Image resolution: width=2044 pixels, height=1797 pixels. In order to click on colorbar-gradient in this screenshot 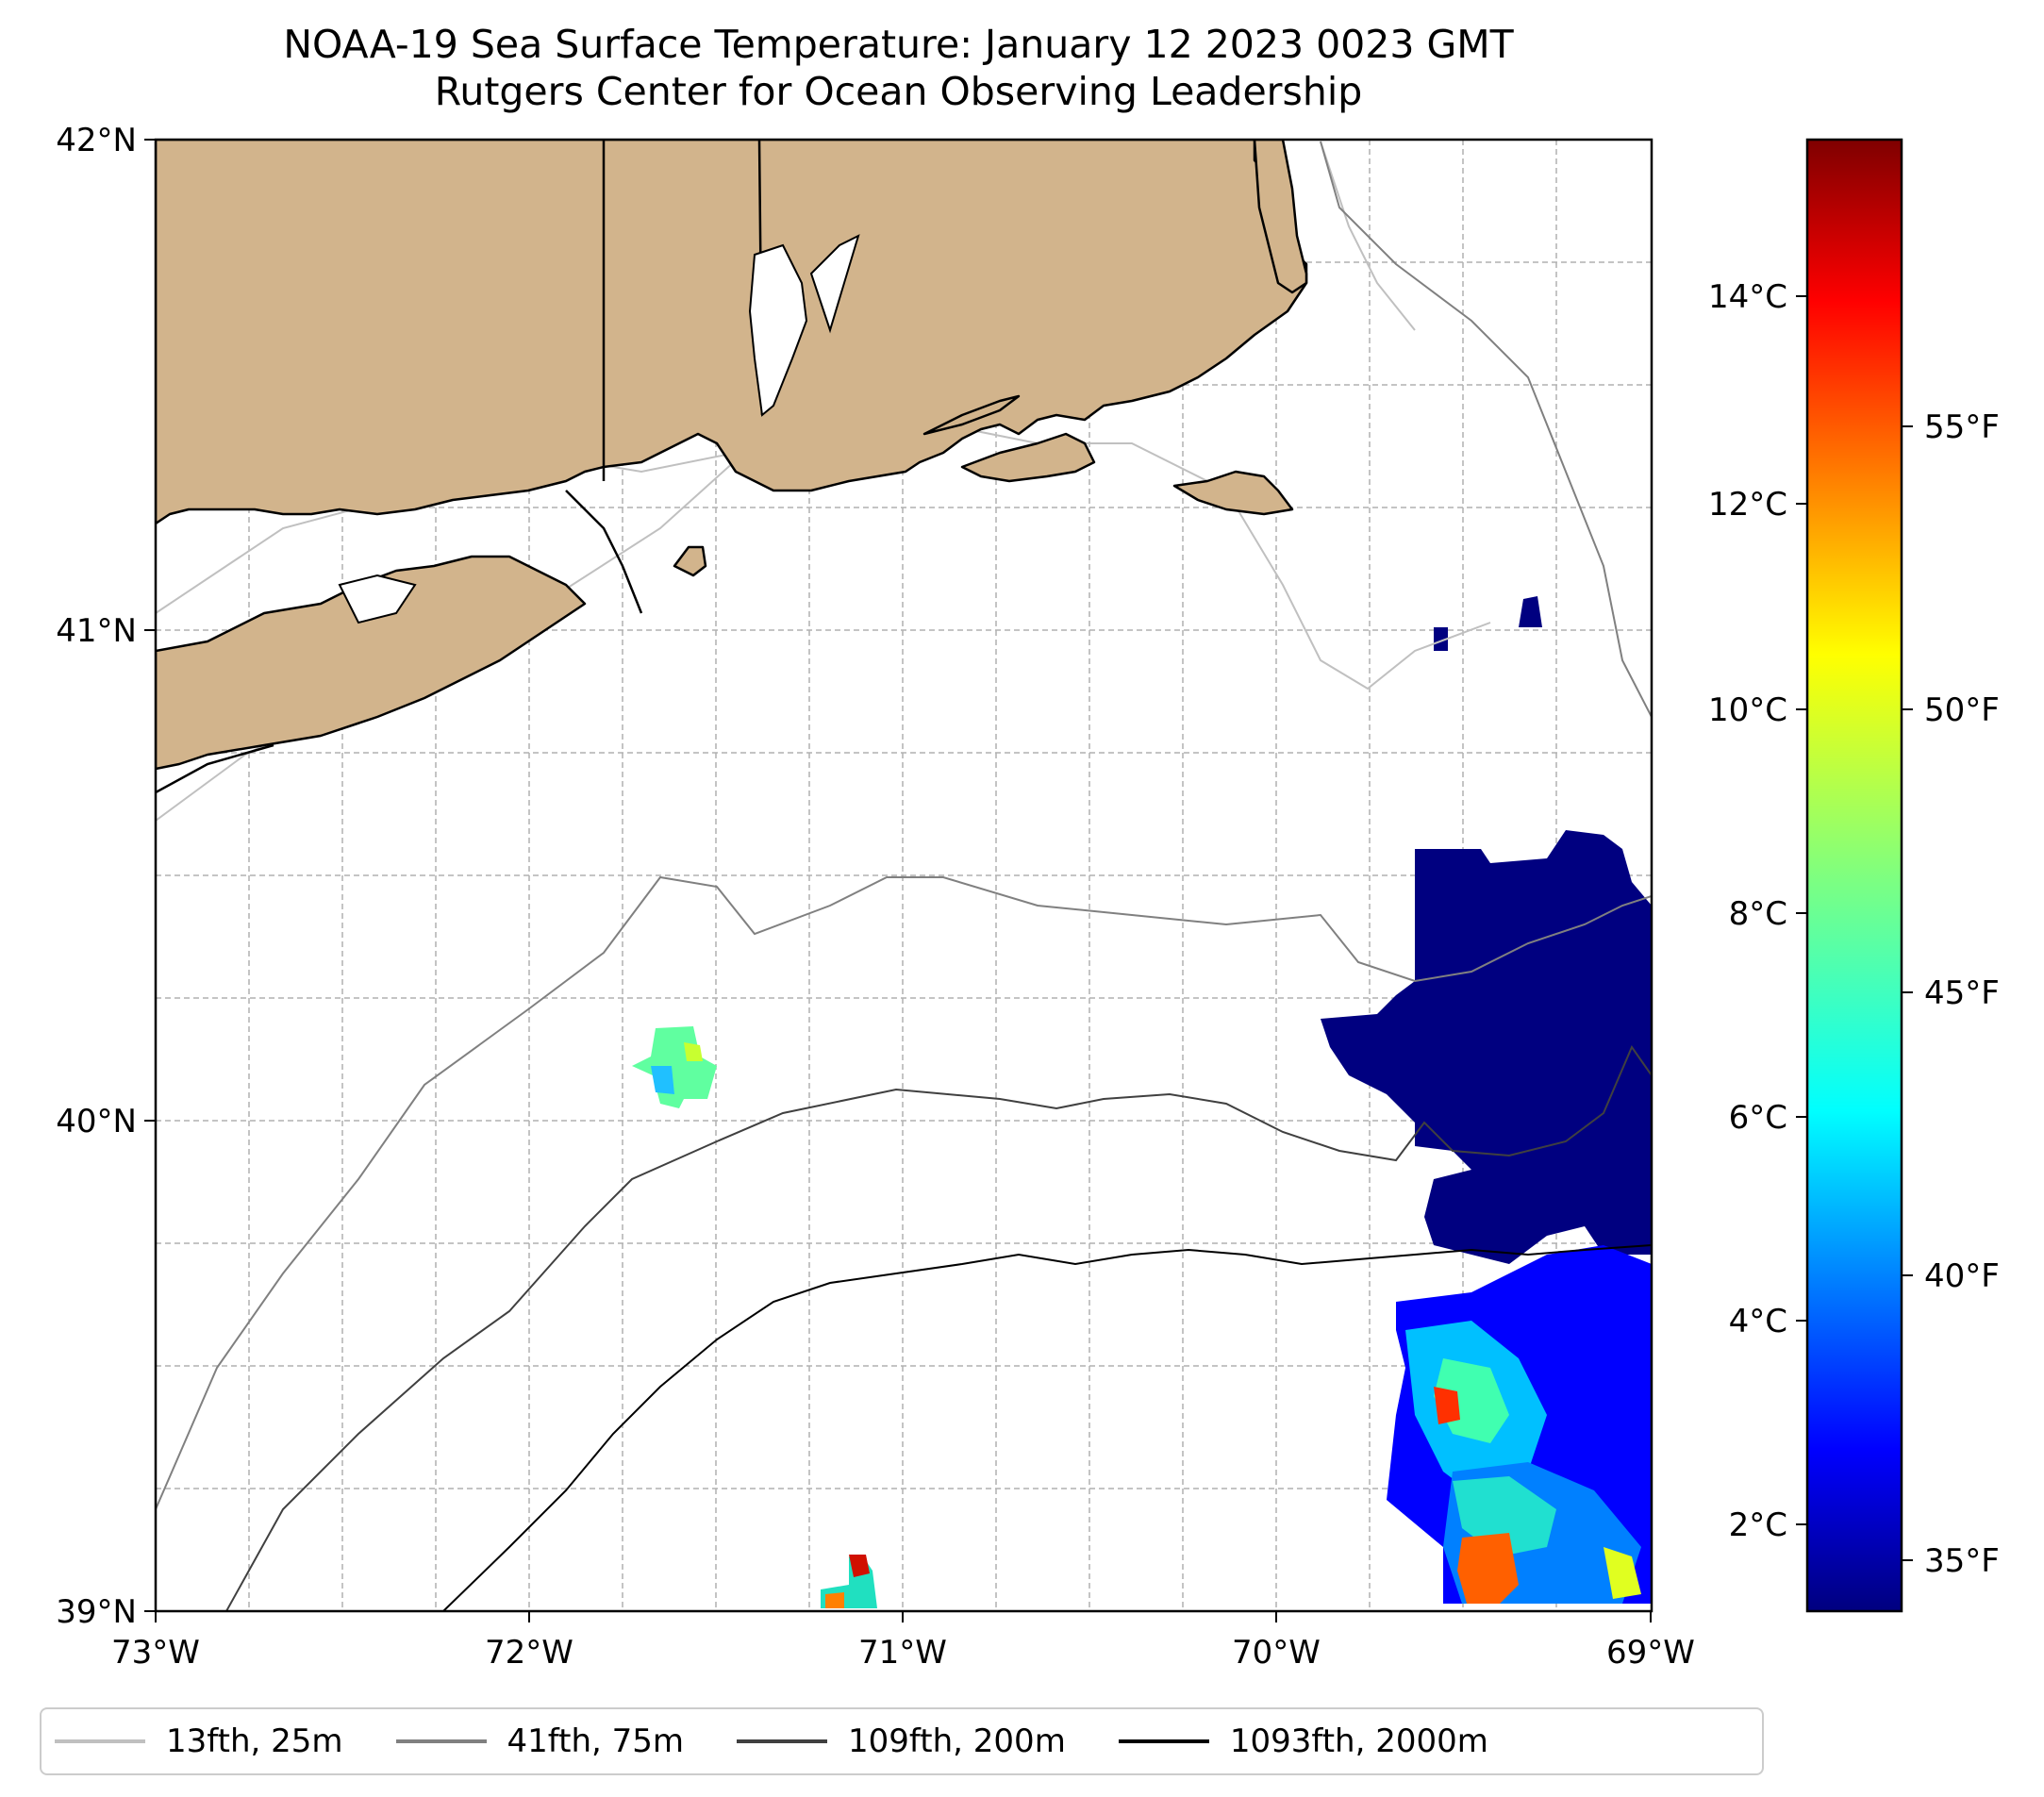, I will do `click(1854, 875)`.